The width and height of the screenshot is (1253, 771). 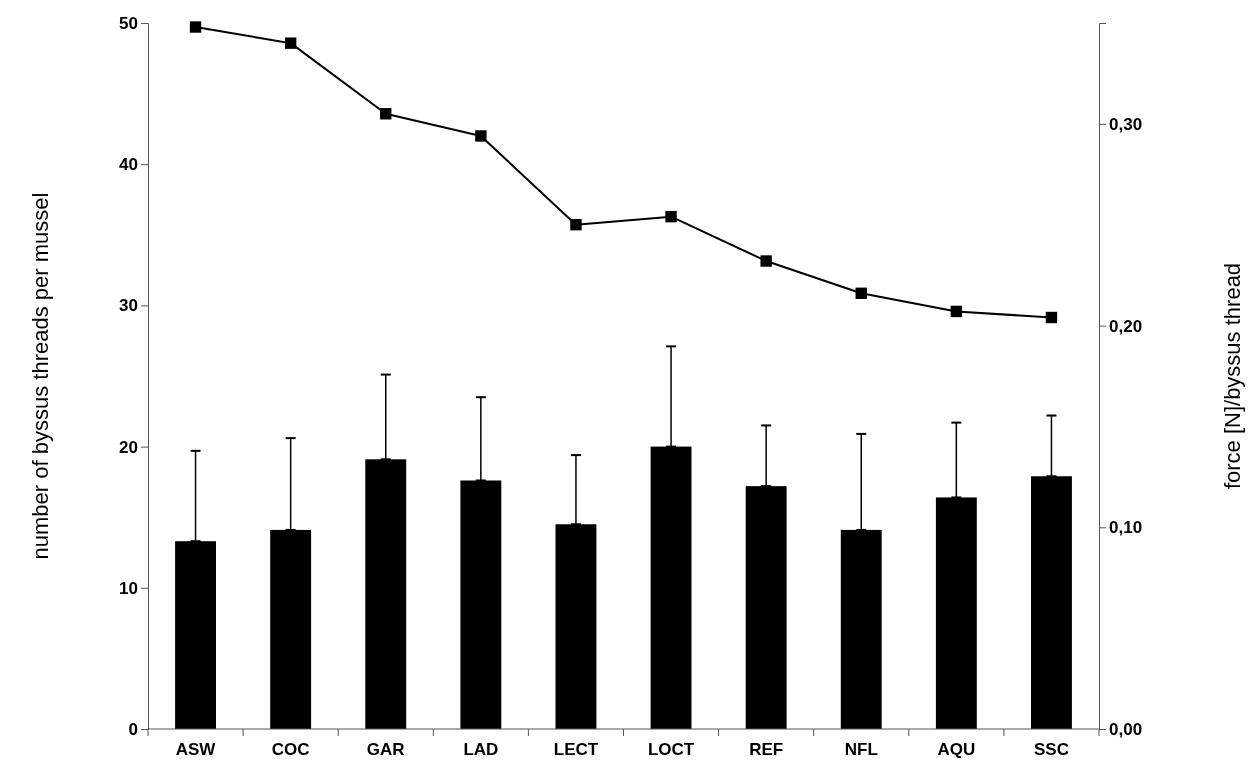 What do you see at coordinates (1126, 729) in the screenshot?
I see `y2-tick-label: 0,00` at bounding box center [1126, 729].